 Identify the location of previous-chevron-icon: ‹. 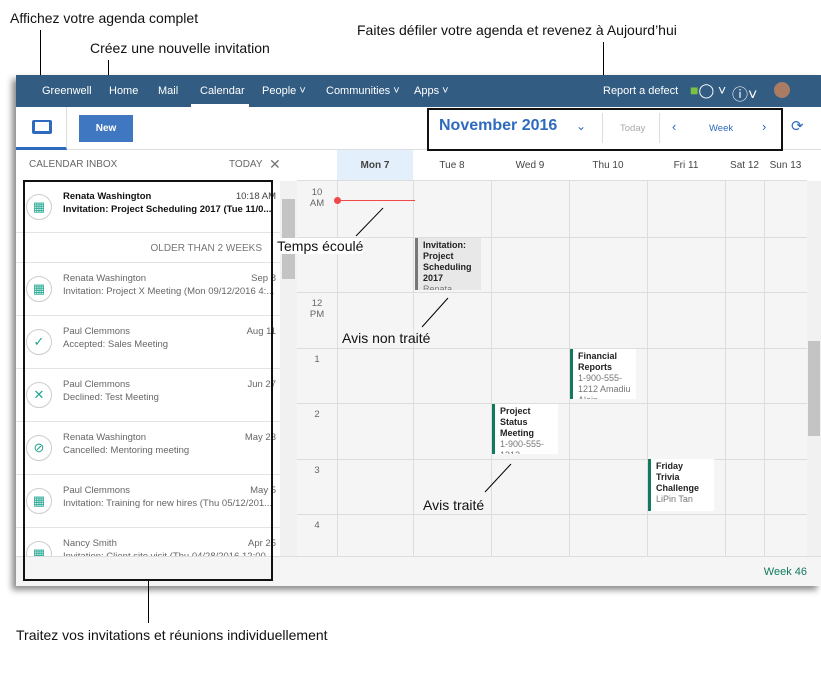
(674, 126).